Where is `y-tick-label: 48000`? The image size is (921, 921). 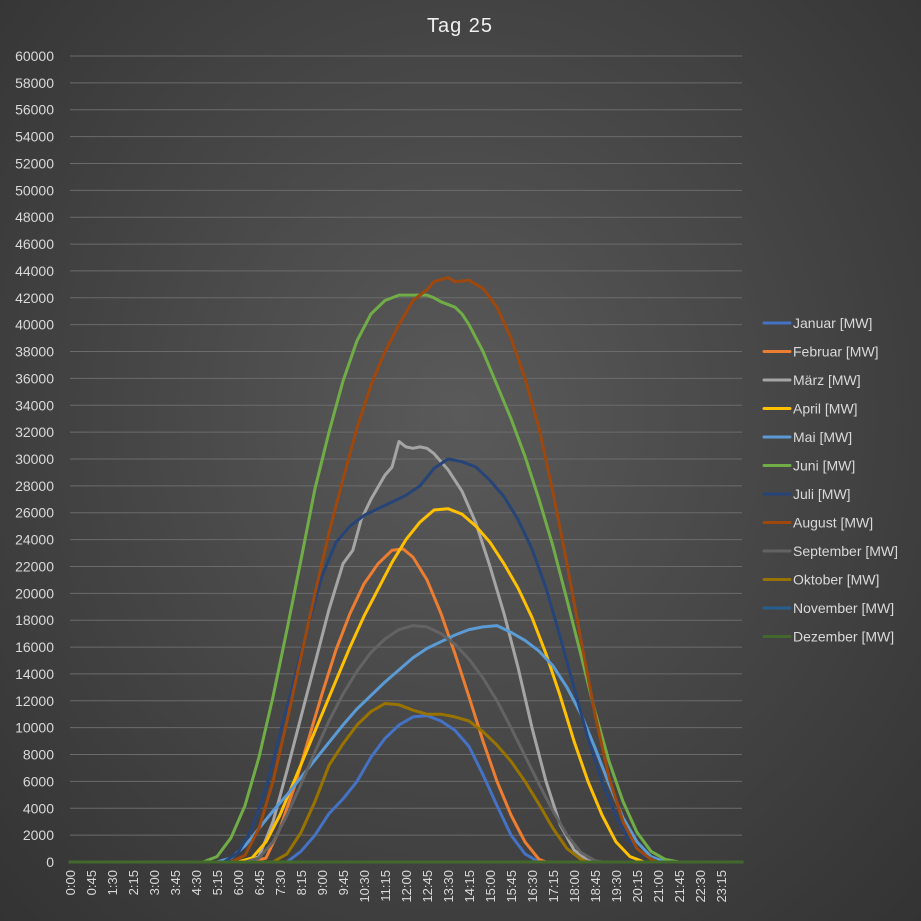 y-tick-label: 48000 is located at coordinates (34, 217).